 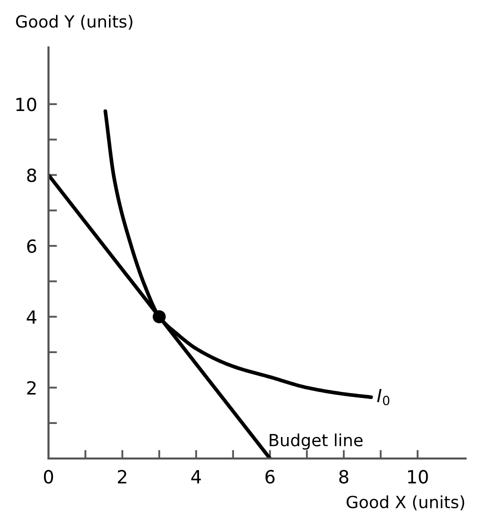 What do you see at coordinates (405, 502) in the screenshot?
I see `x-axis-title: Good X (units)` at bounding box center [405, 502].